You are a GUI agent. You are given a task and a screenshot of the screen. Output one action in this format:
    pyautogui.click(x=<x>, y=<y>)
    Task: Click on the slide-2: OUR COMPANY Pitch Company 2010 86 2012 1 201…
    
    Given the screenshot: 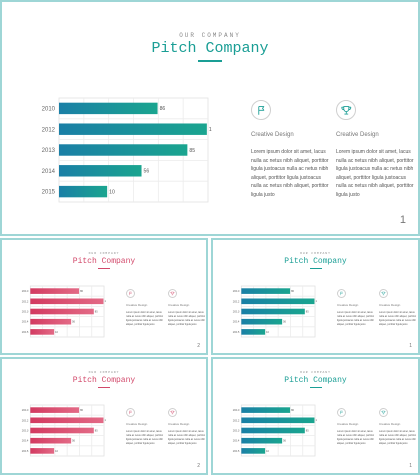 What is the action you would take?
    pyautogui.click(x=104, y=296)
    